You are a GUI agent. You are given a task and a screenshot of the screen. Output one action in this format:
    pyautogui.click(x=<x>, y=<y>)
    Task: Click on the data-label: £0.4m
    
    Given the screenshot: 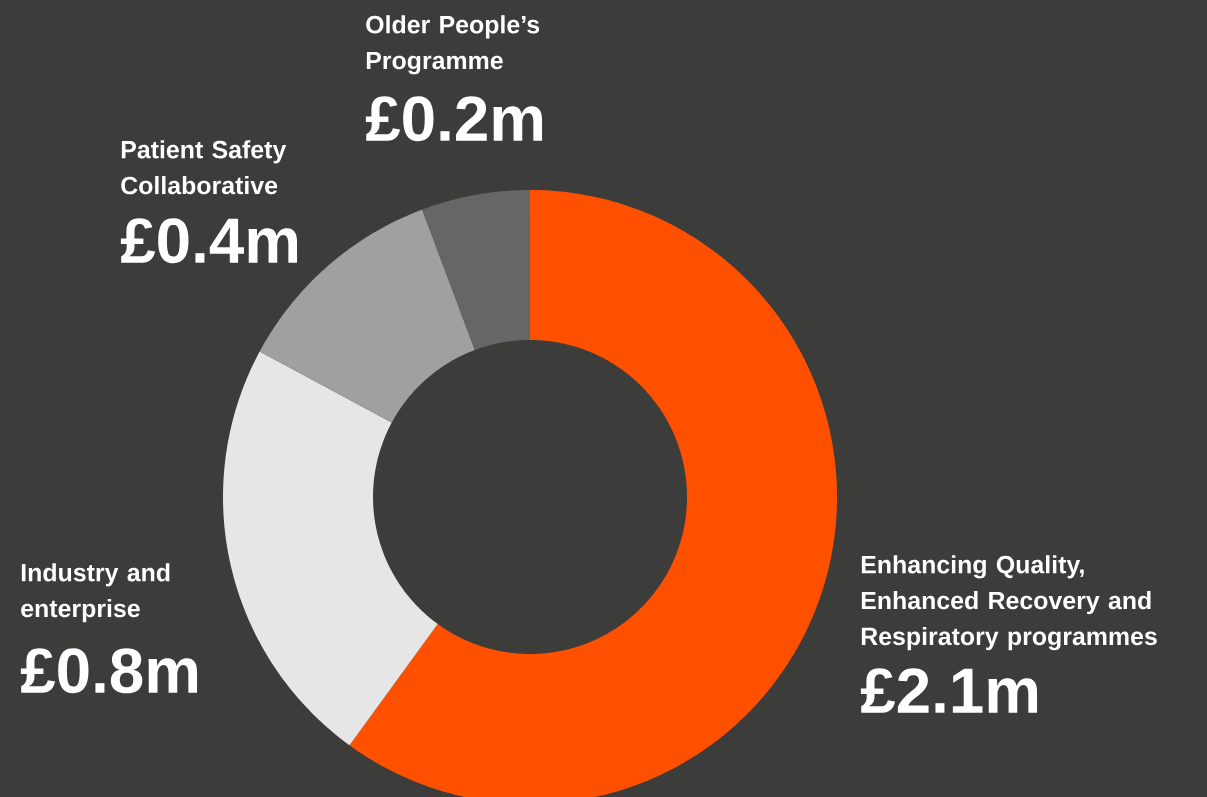 What is the action you would take?
    pyautogui.click(x=209, y=241)
    